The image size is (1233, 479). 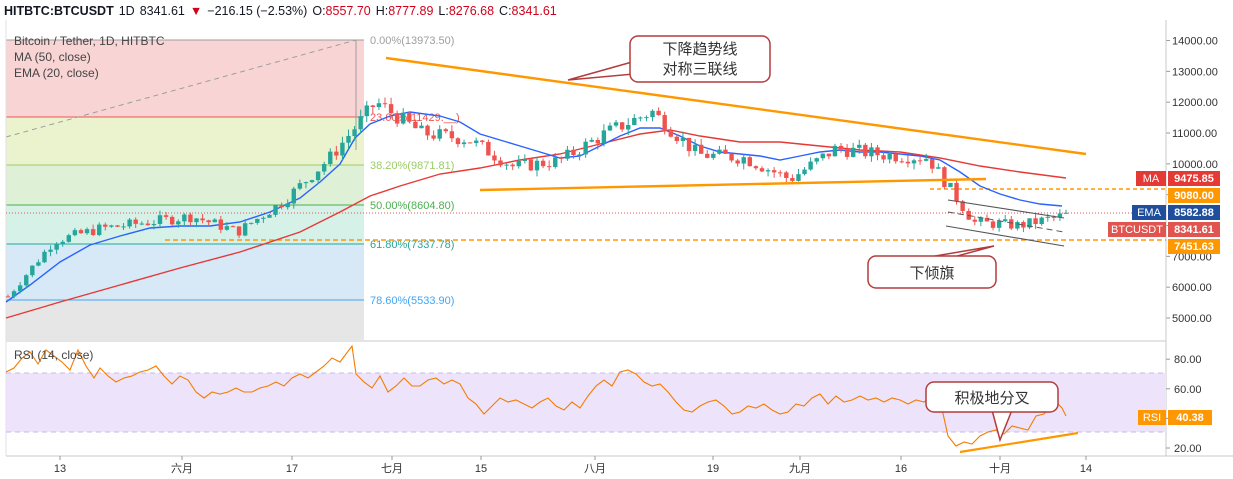 What do you see at coordinates (89, 41) in the screenshot?
I see `chart-title-legend: Bitcoin / Tether, 1D, HITBTC` at bounding box center [89, 41].